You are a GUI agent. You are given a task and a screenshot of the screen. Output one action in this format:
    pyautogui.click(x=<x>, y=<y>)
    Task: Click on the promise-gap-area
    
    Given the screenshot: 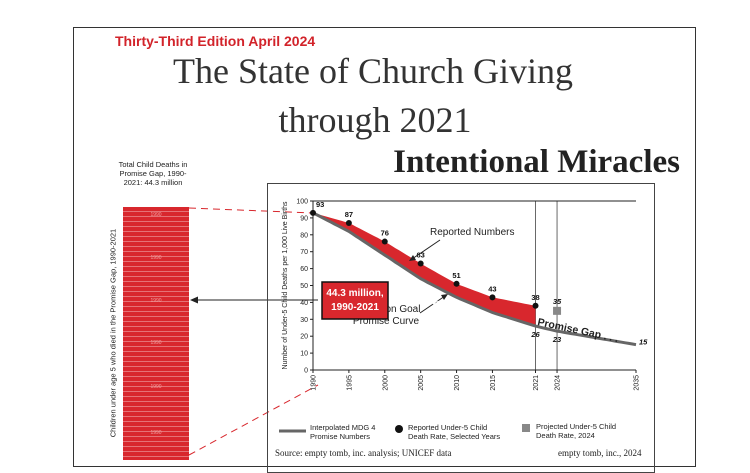 What is the action you would take?
    pyautogui.click(x=424, y=269)
    